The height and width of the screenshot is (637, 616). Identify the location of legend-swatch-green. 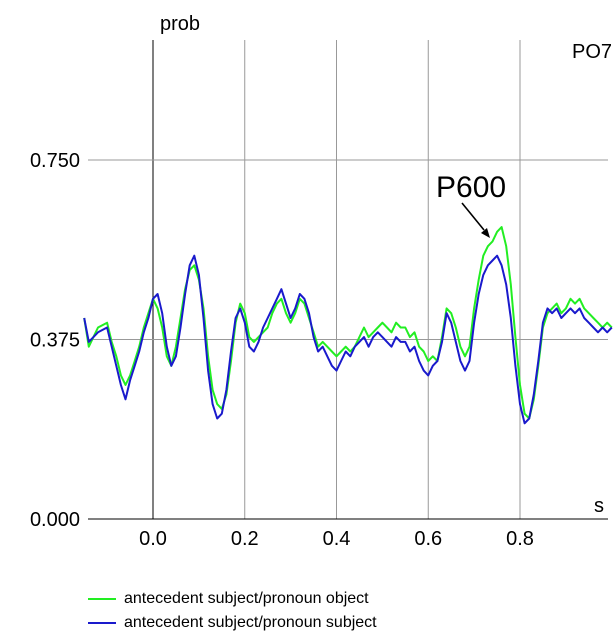
(102, 599).